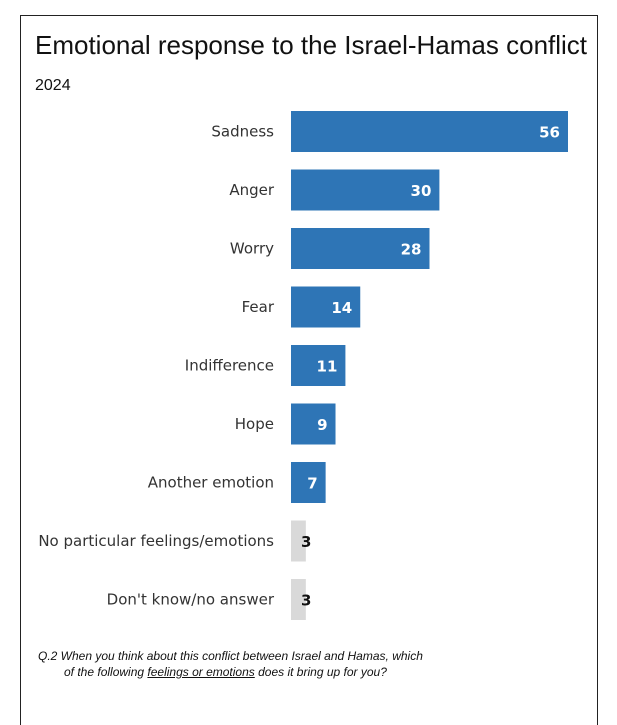  Describe the element at coordinates (156, 541) in the screenshot. I see `category-label-7: No particular feelings/emotions` at that location.